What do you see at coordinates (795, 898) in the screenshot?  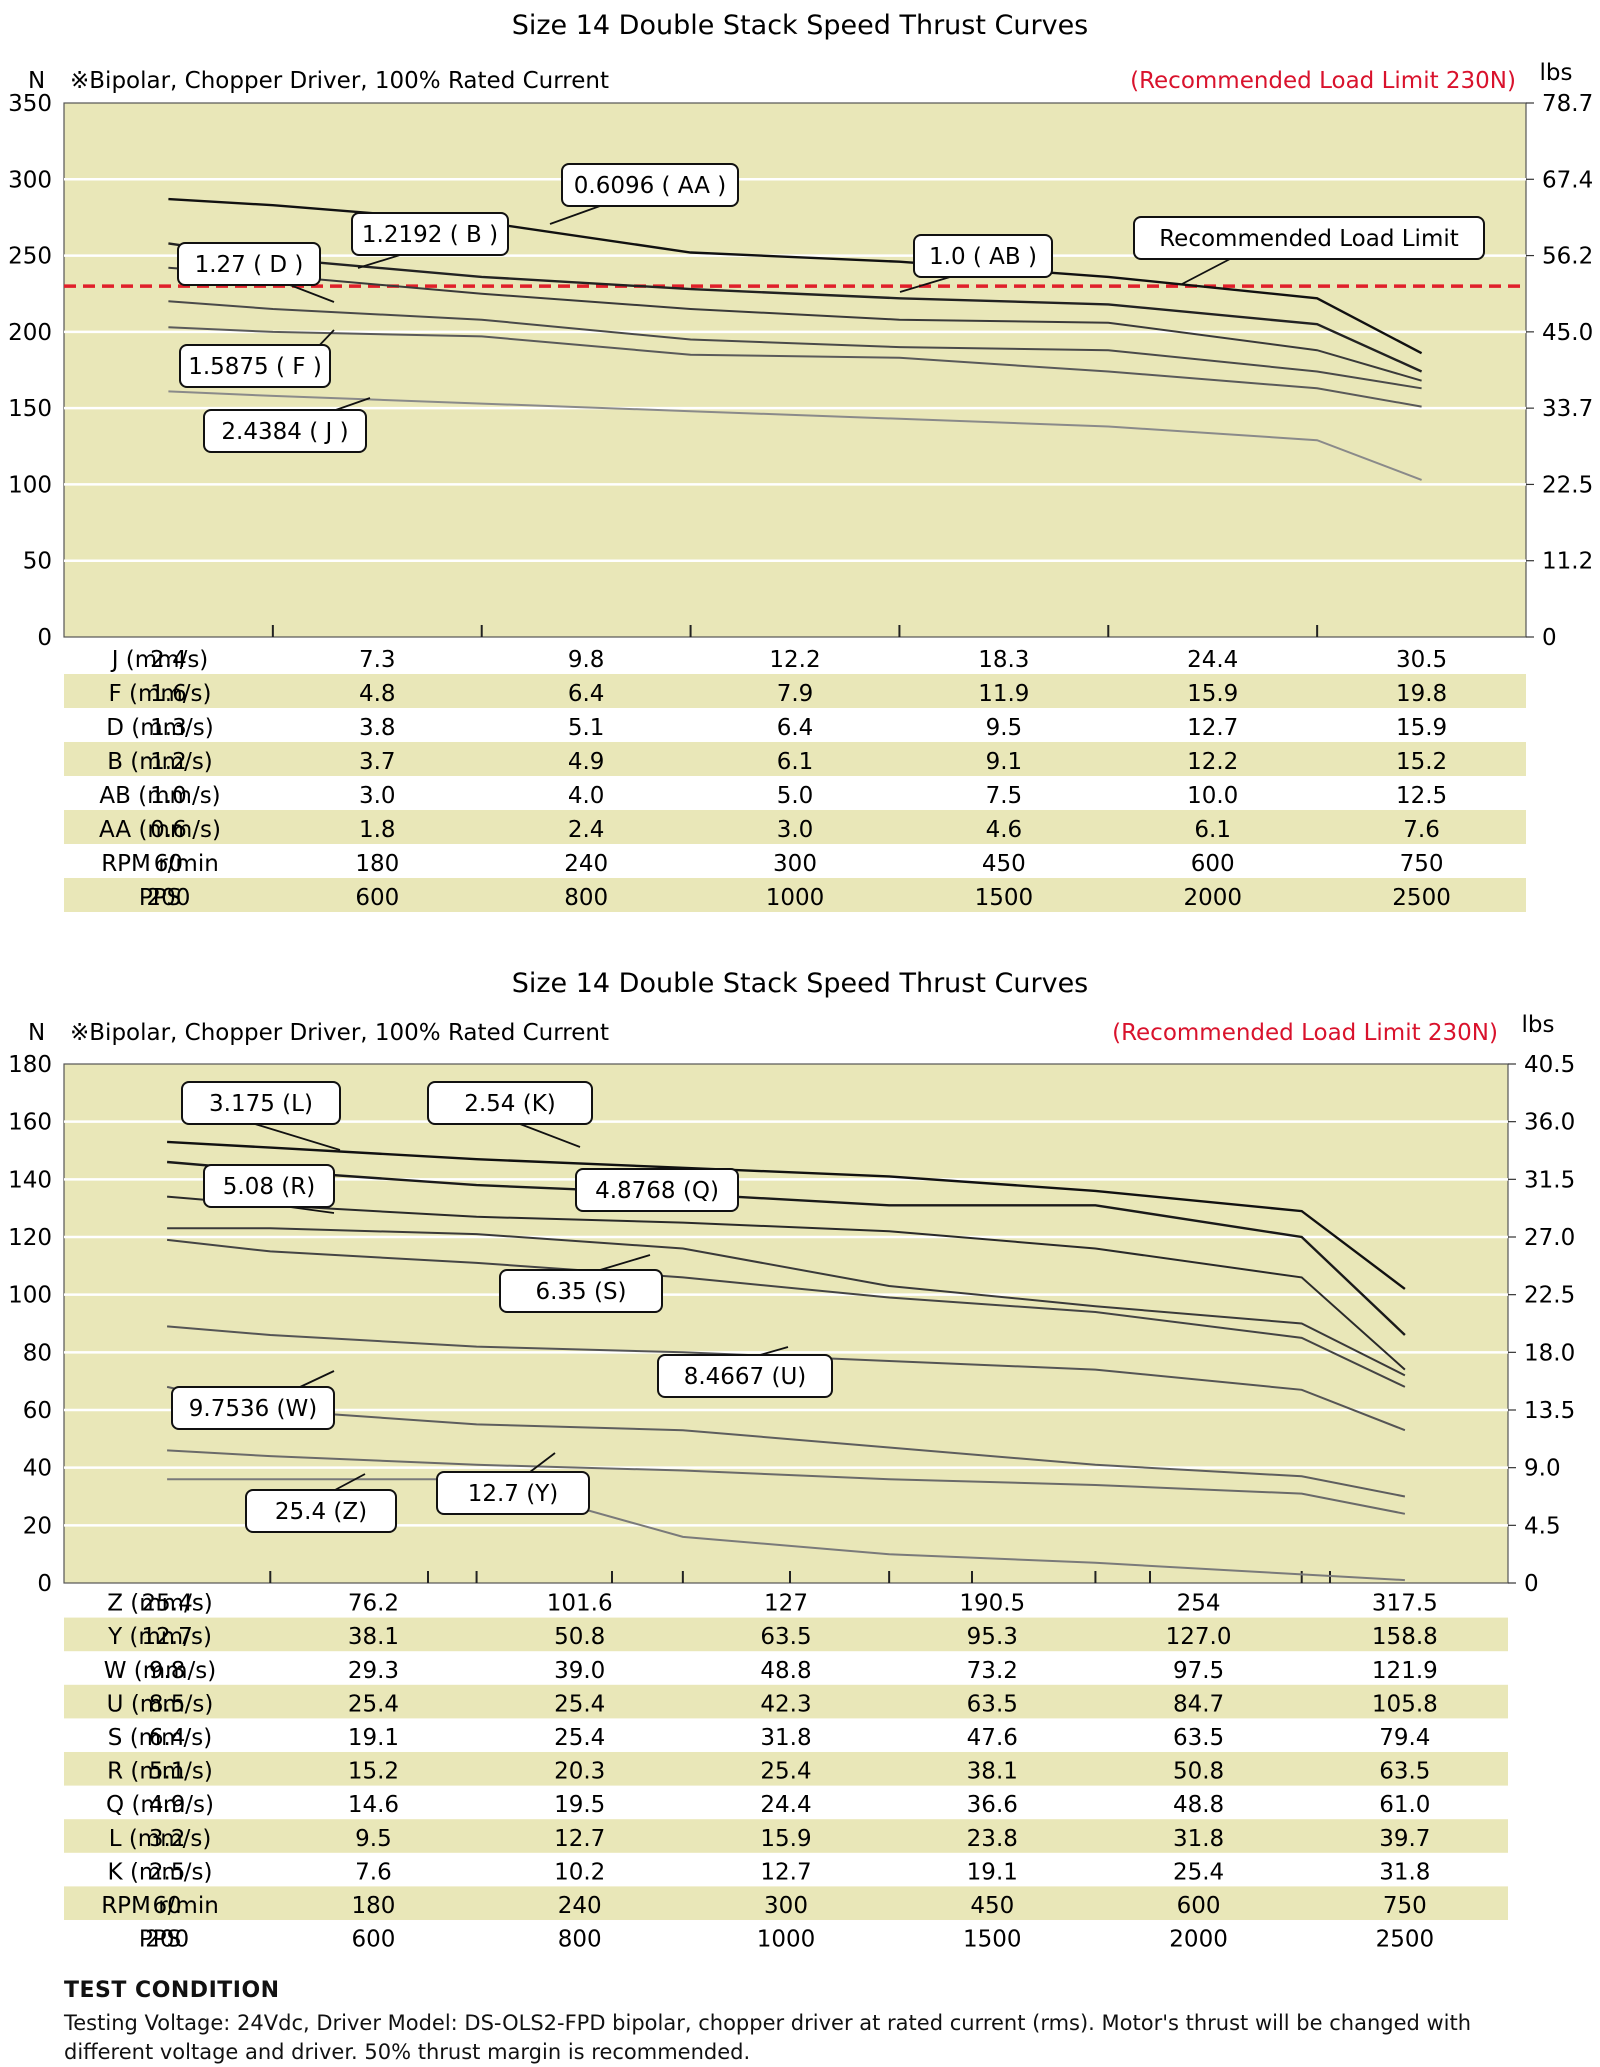 I see `table-cell: 1000` at bounding box center [795, 898].